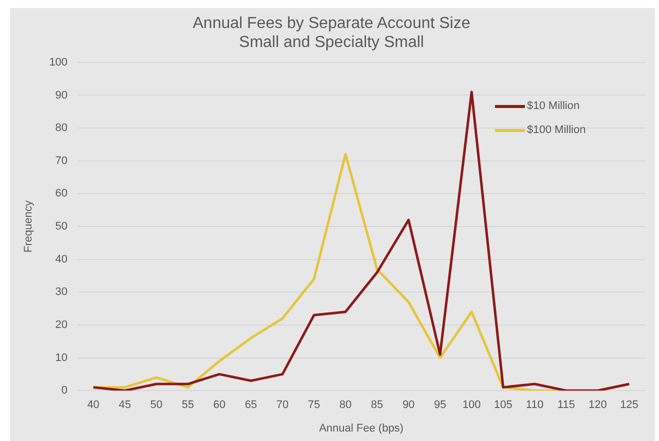 This screenshot has height=441, width=659. I want to click on x-tick-label: 120, so click(597, 405).